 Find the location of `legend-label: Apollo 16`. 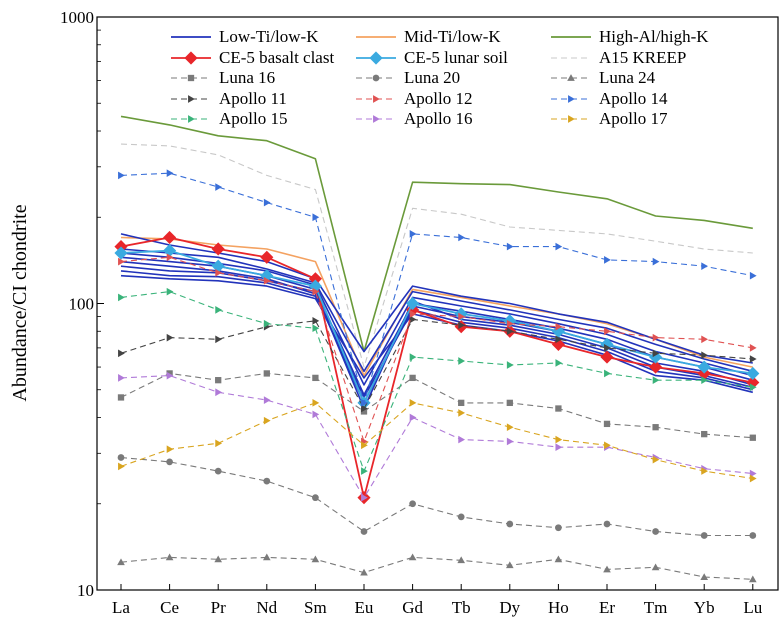

legend-label: Apollo 16 is located at coordinates (438, 118).